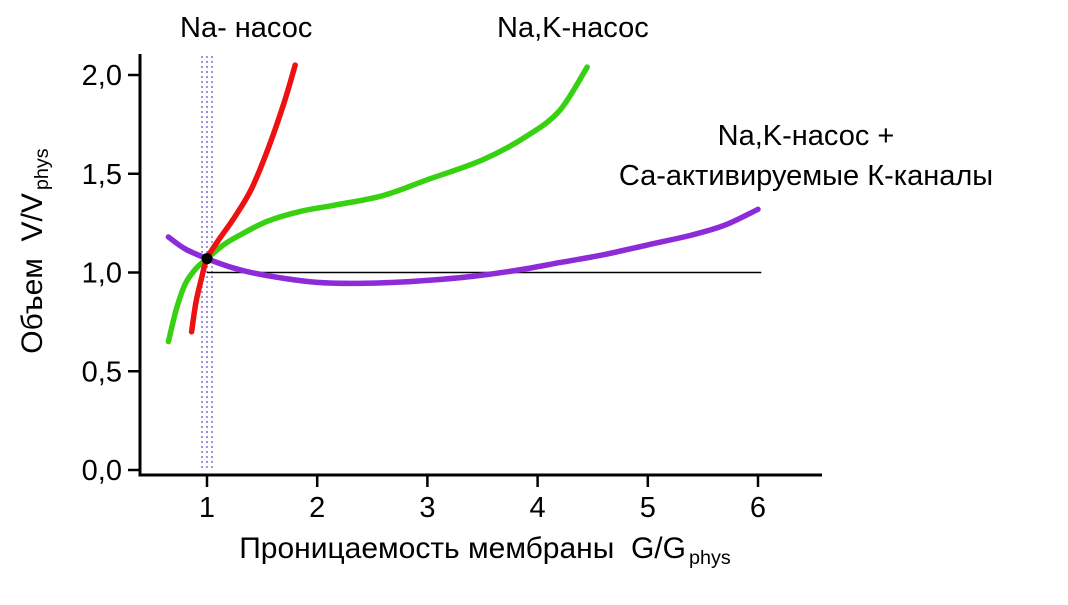  What do you see at coordinates (207, 508) in the screenshot?
I see `x-tick-label: 1` at bounding box center [207, 508].